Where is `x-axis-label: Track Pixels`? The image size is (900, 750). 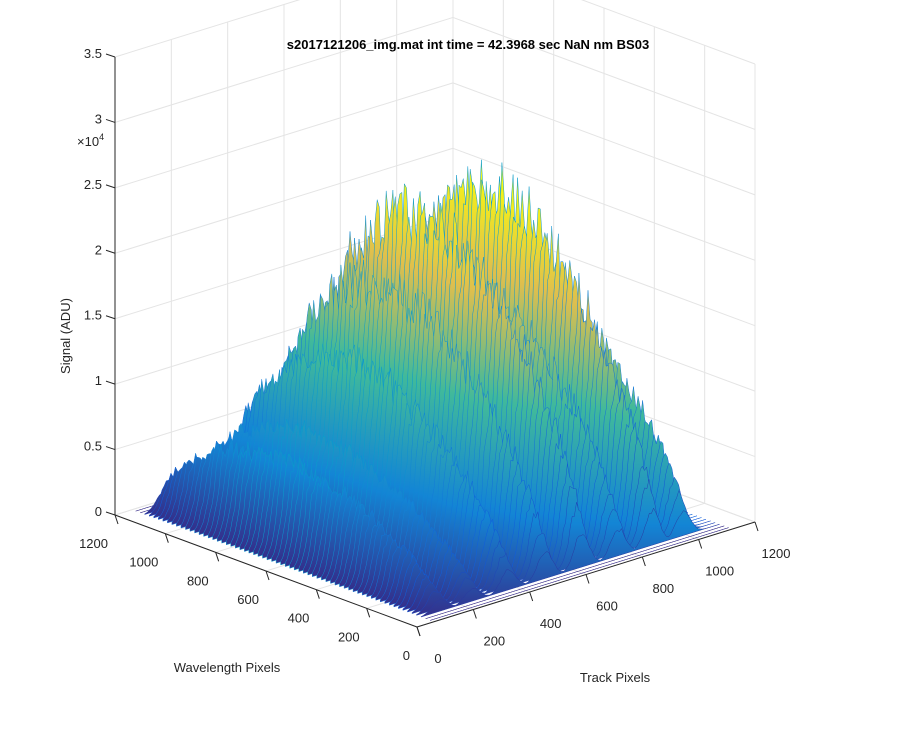
x-axis-label: Track Pixels is located at coordinates (615, 677).